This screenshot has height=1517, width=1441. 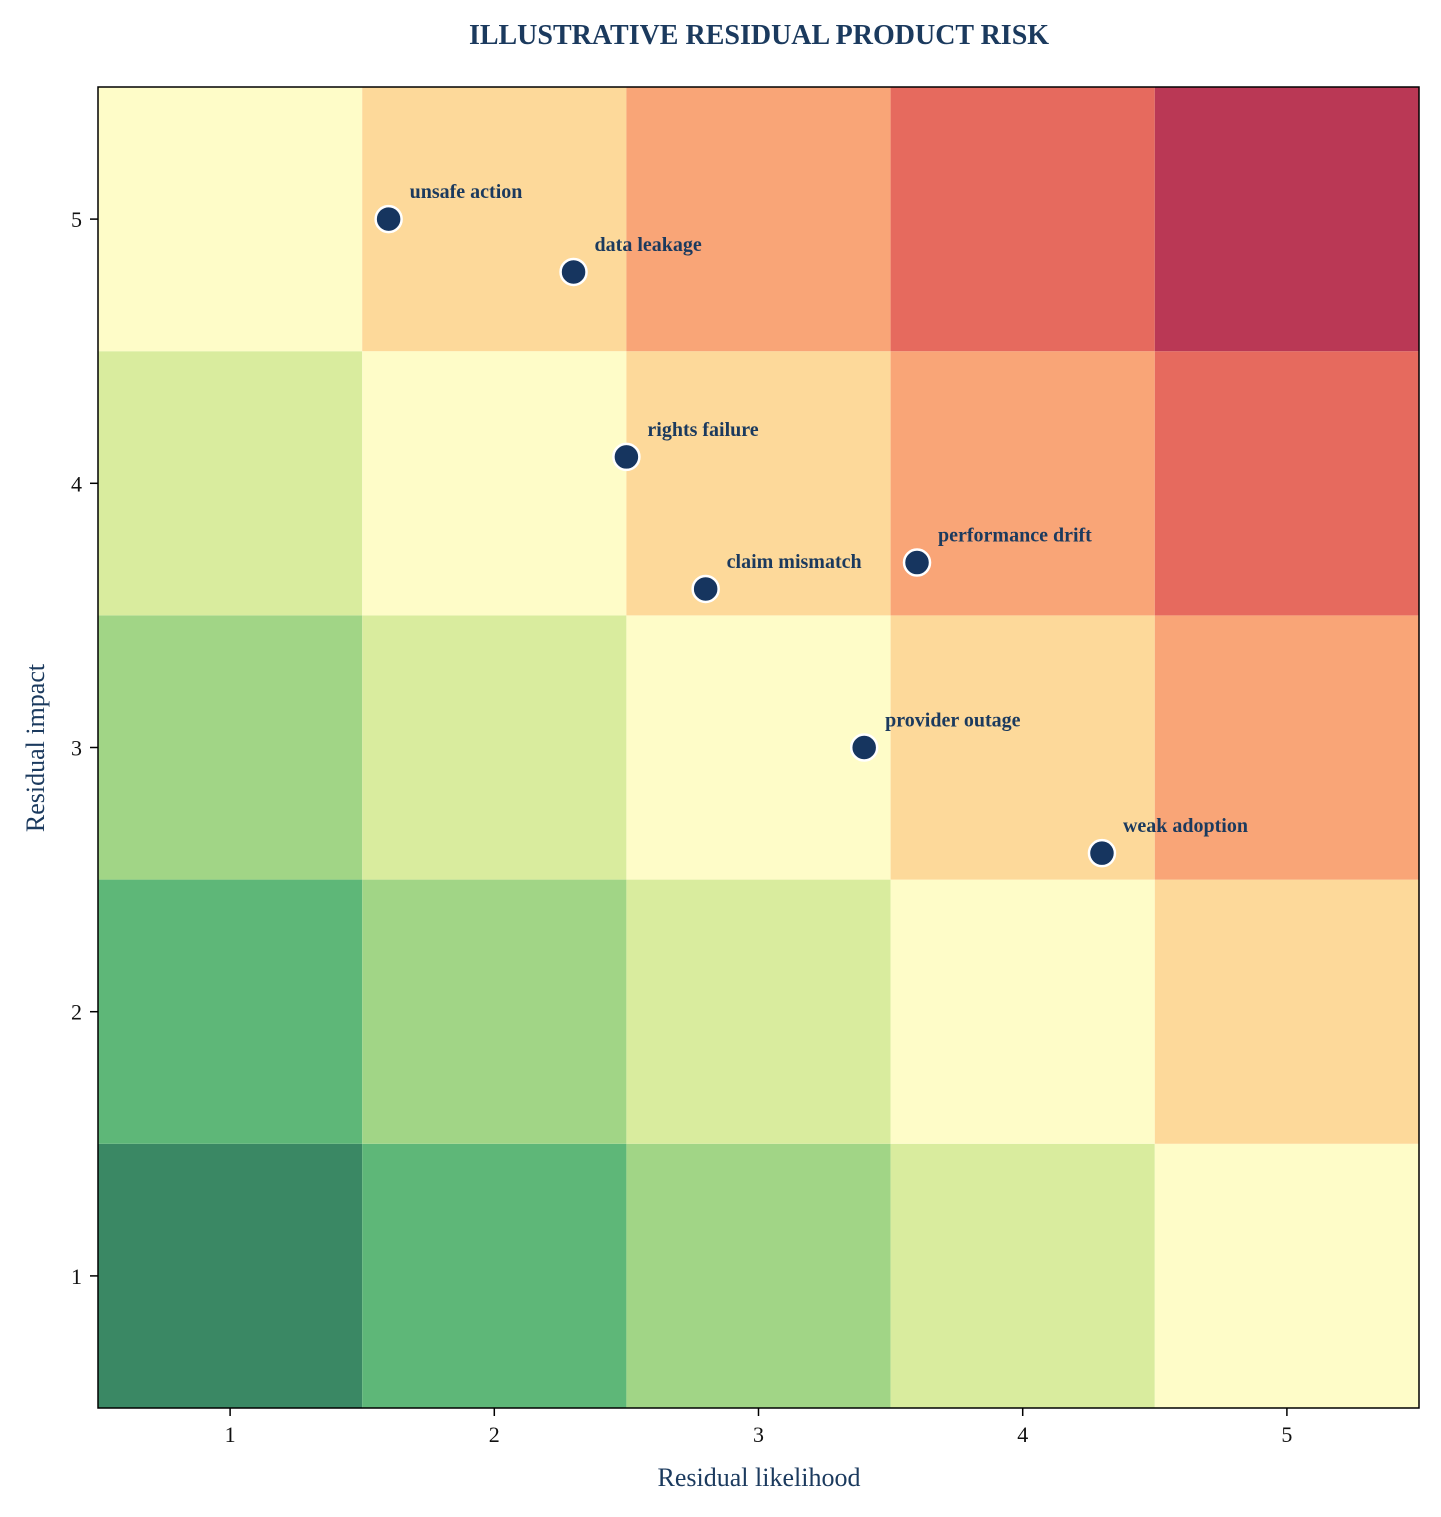 What do you see at coordinates (466, 192) in the screenshot?
I see `risk-point-label: unsafe action` at bounding box center [466, 192].